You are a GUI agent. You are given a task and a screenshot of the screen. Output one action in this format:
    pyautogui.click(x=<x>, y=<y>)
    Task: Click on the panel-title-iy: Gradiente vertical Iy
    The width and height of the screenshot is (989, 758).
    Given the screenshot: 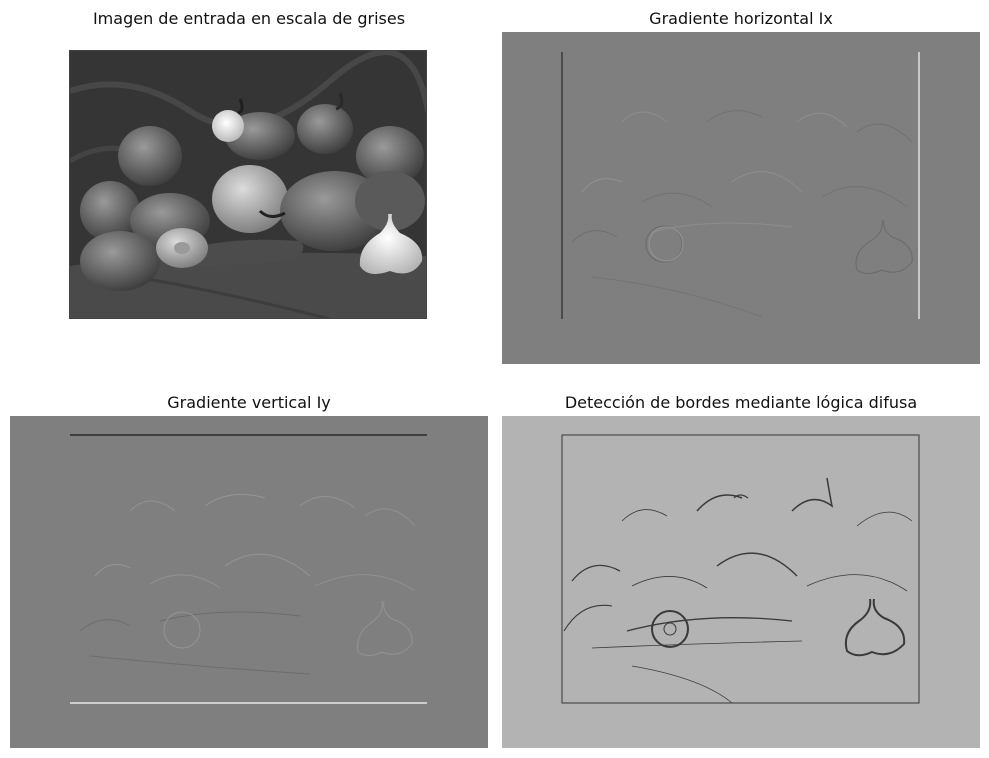 What is the action you would take?
    pyautogui.click(x=249, y=402)
    